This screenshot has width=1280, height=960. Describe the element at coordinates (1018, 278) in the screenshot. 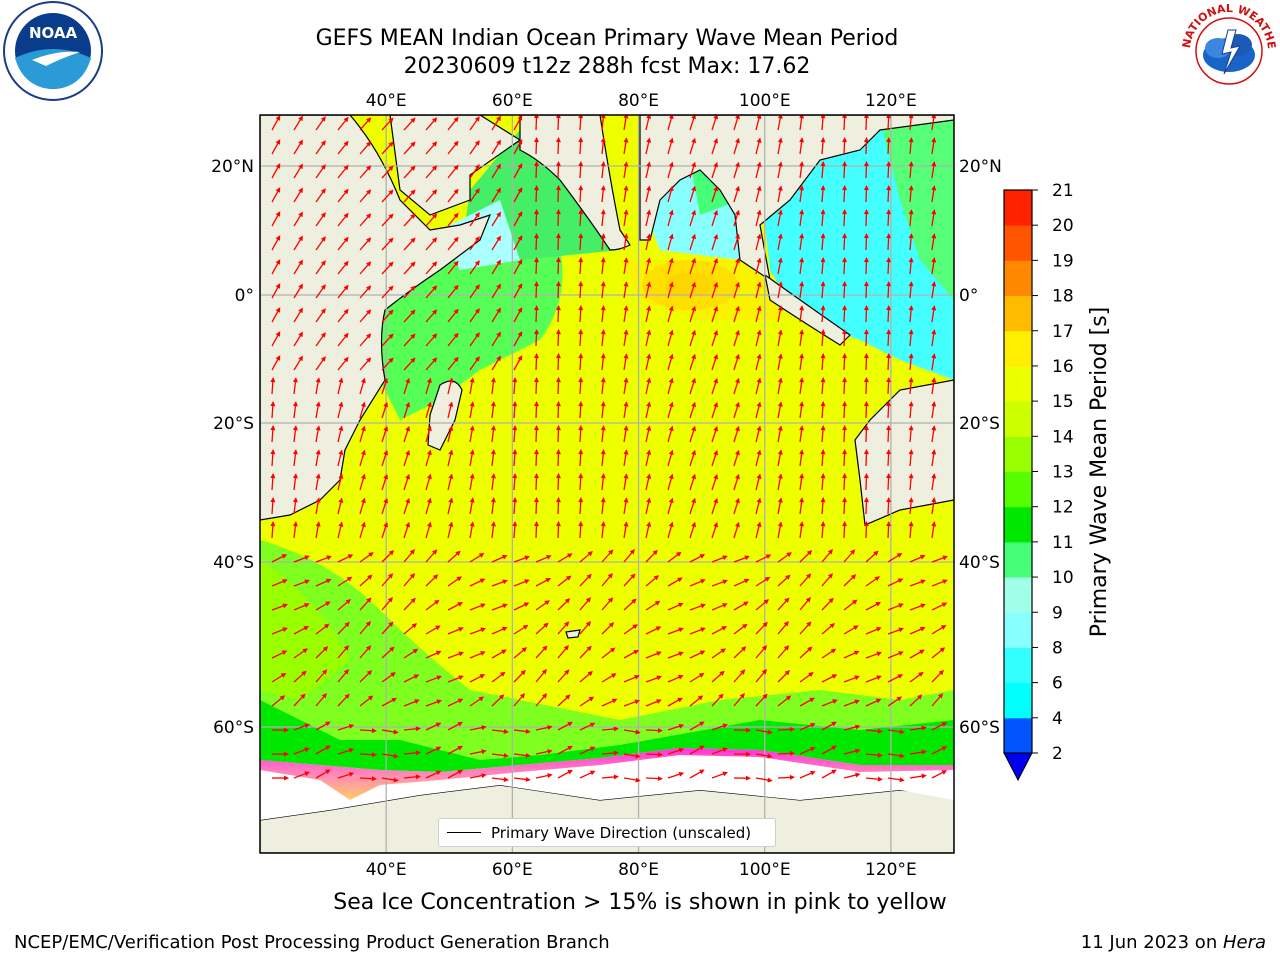

I see `colorbar-swatch` at that location.